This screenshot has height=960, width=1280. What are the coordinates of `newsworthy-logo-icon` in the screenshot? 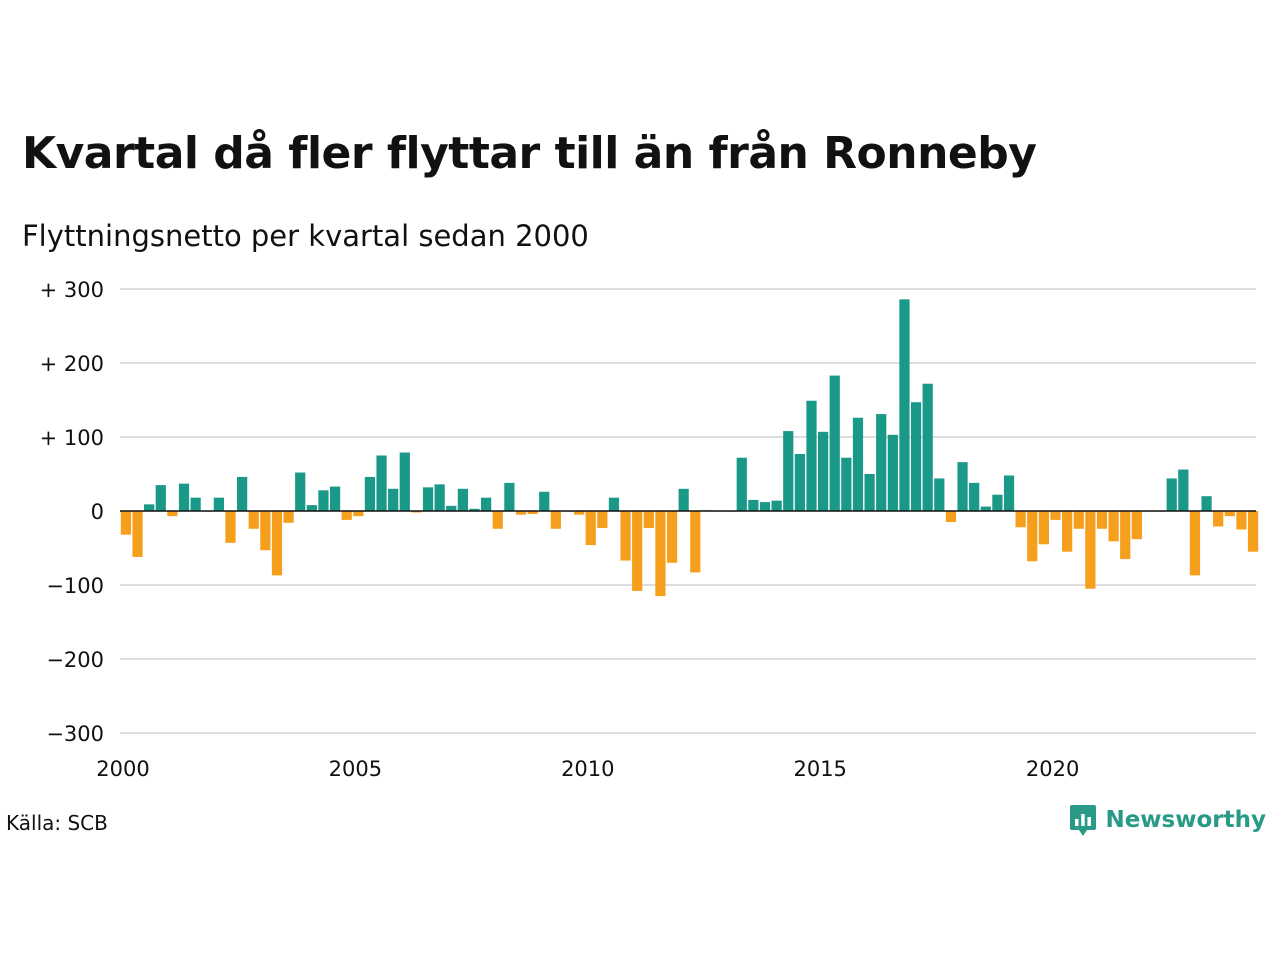 It's located at (1083, 820).